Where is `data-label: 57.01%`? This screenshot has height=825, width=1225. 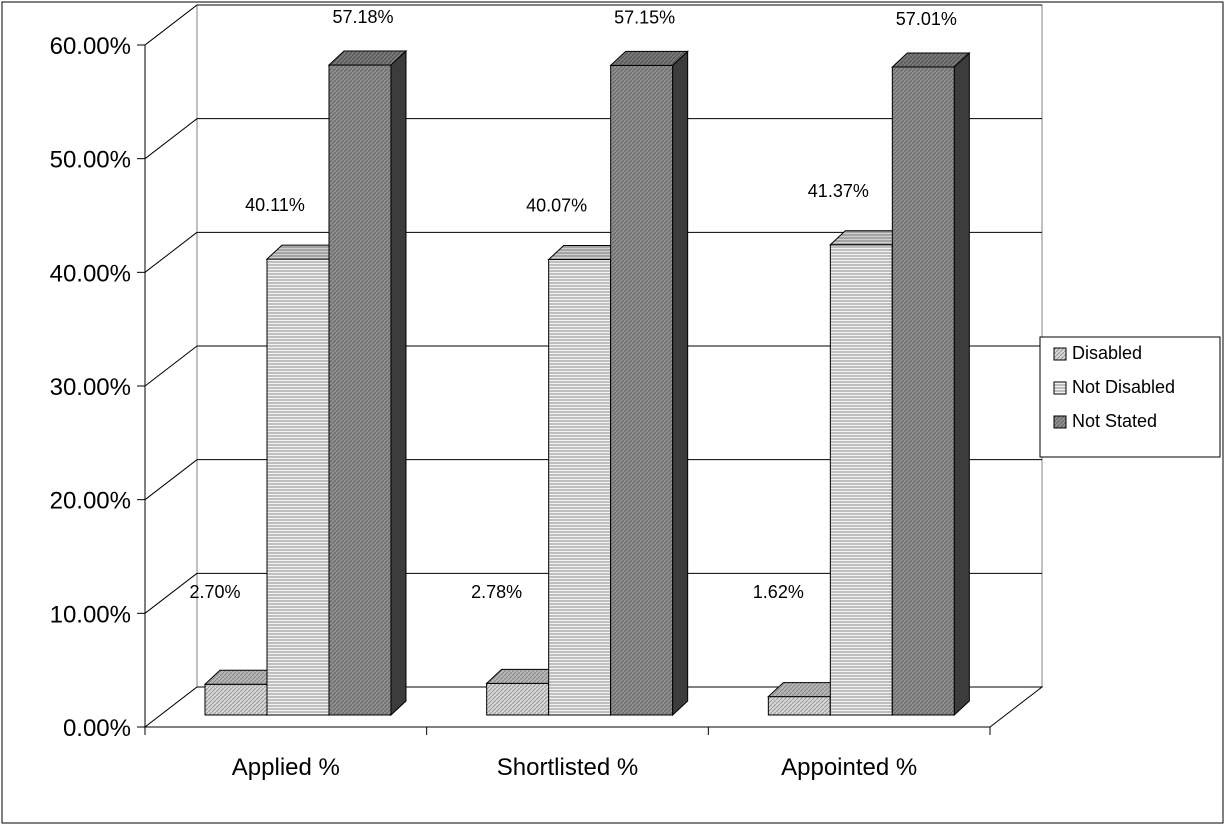 data-label: 57.01% is located at coordinates (926, 19).